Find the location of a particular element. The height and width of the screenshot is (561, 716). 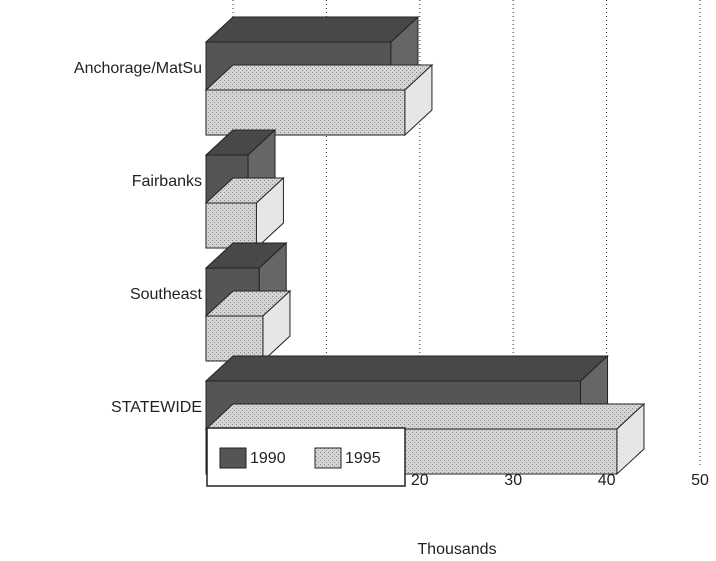

legend-label: 1995 is located at coordinates (363, 458).